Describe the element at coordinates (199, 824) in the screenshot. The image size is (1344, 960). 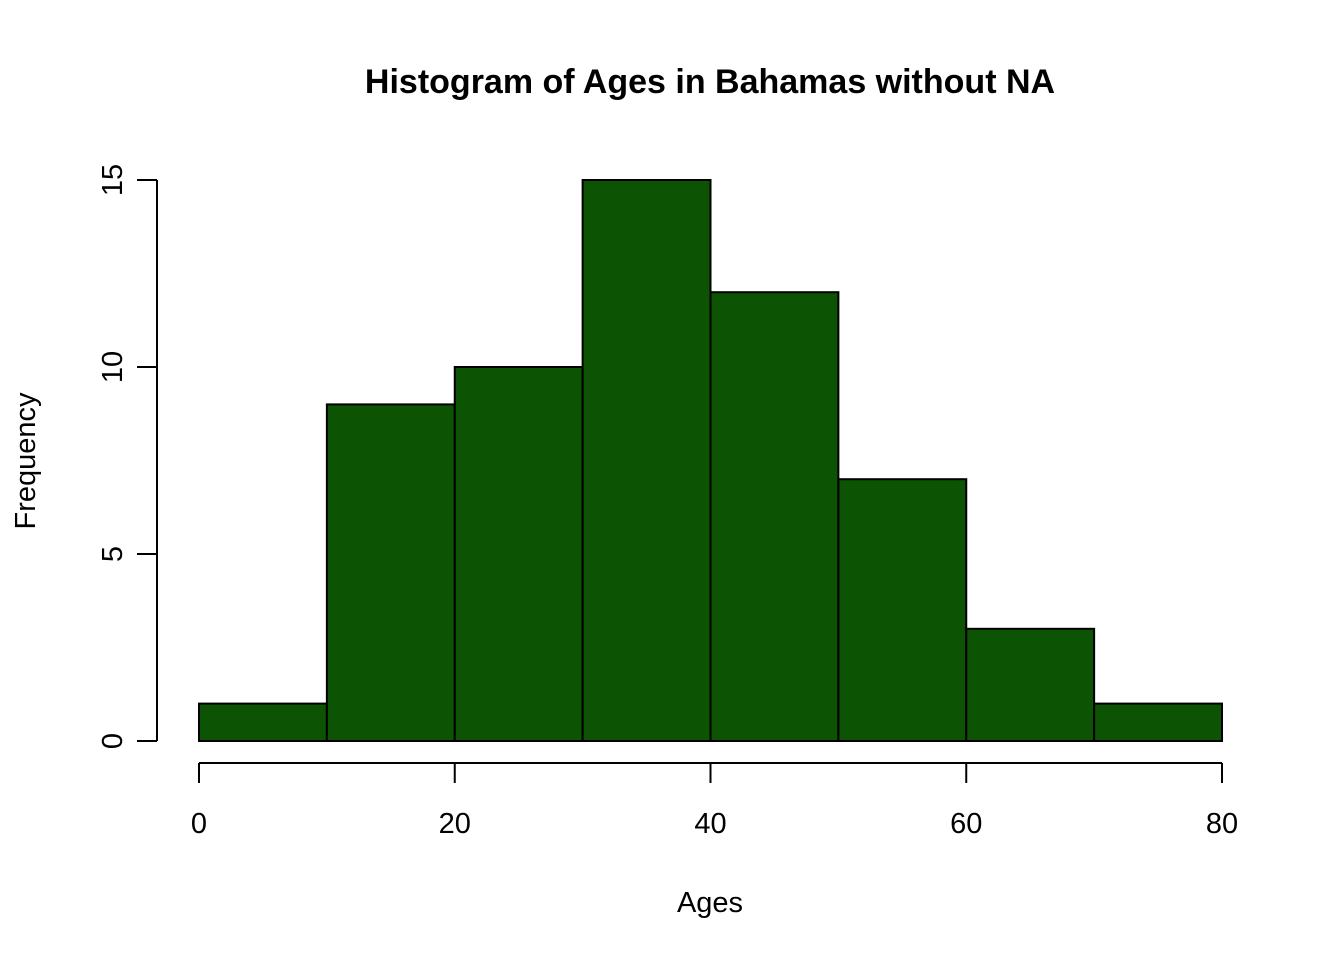
I see `x-tick-label: 0` at that location.